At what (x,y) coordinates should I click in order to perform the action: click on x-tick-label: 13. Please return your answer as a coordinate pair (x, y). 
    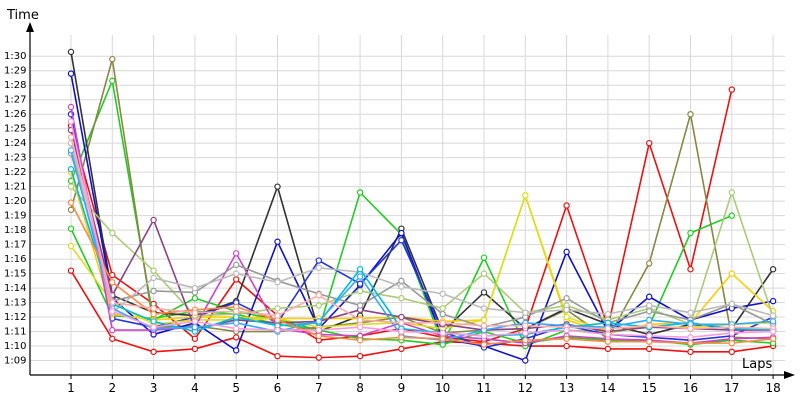
    Looking at the image, I should click on (566, 388).